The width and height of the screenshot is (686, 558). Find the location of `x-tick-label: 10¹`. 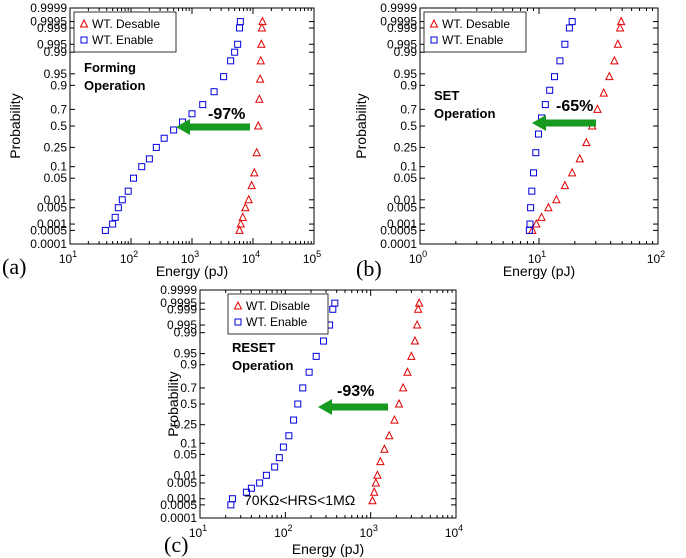

x-tick-label: 10¹ is located at coordinates (68, 257).